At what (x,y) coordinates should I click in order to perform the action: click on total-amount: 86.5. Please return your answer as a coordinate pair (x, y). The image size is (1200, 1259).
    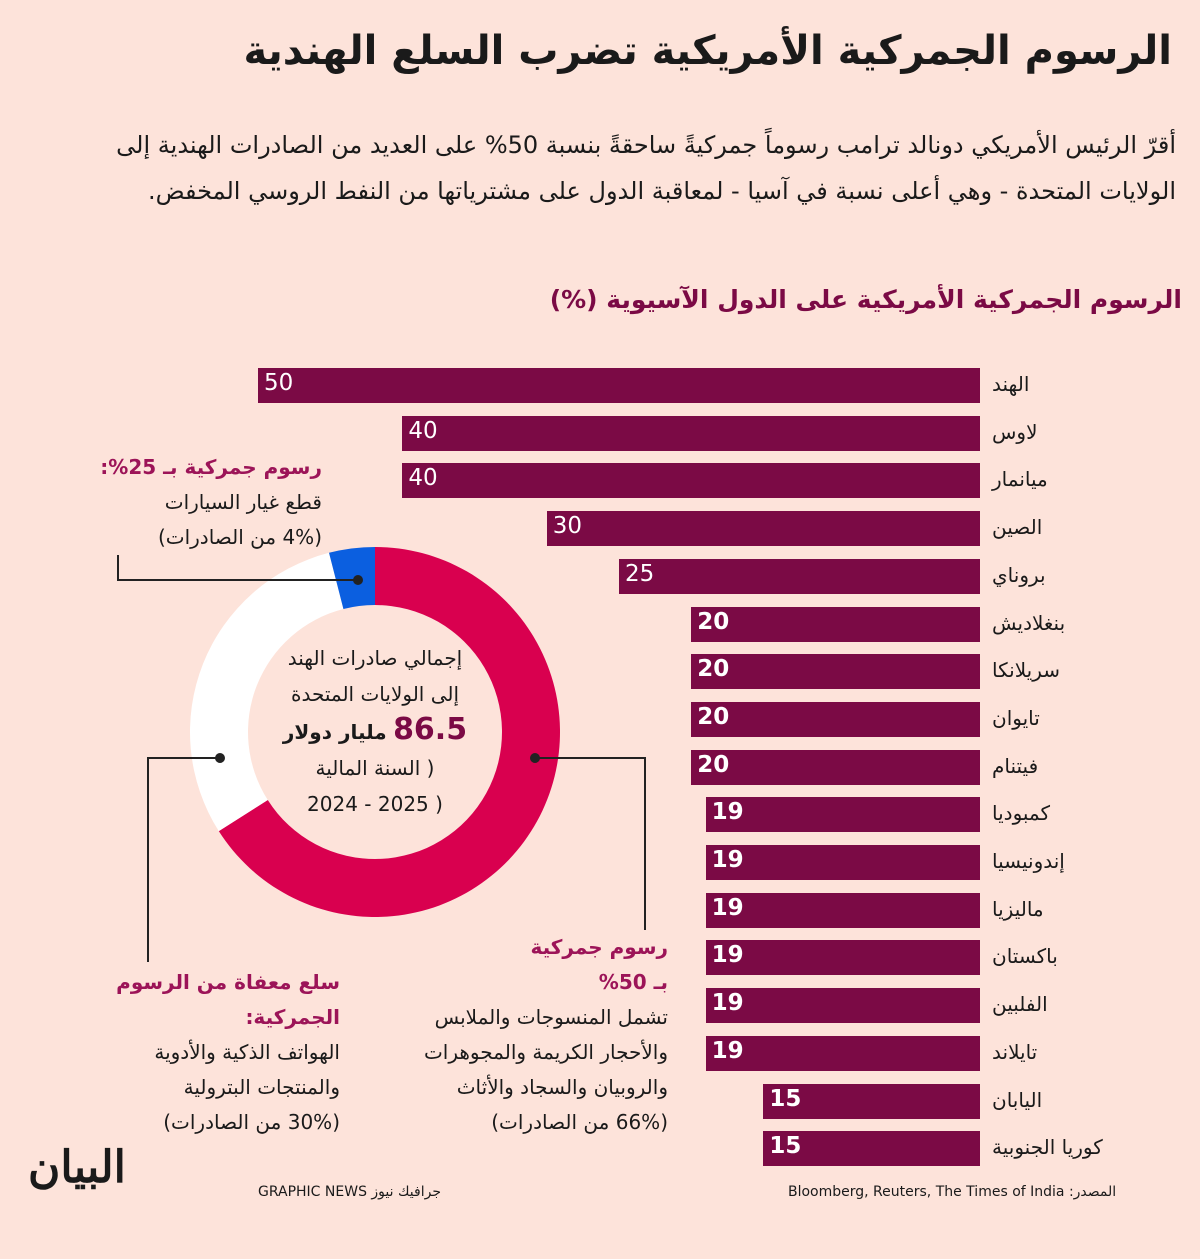
    Looking at the image, I should click on (430, 729).